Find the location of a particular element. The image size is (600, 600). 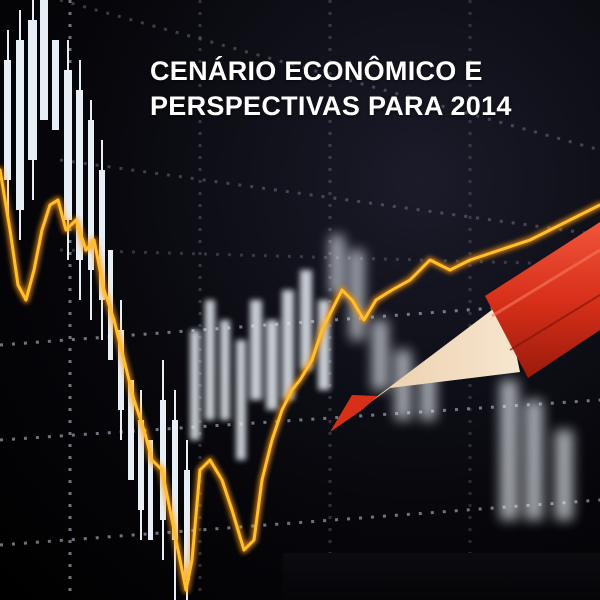

cover-title-line-2: PERSPECTIVAS PARA 2014 is located at coordinates (331, 106).